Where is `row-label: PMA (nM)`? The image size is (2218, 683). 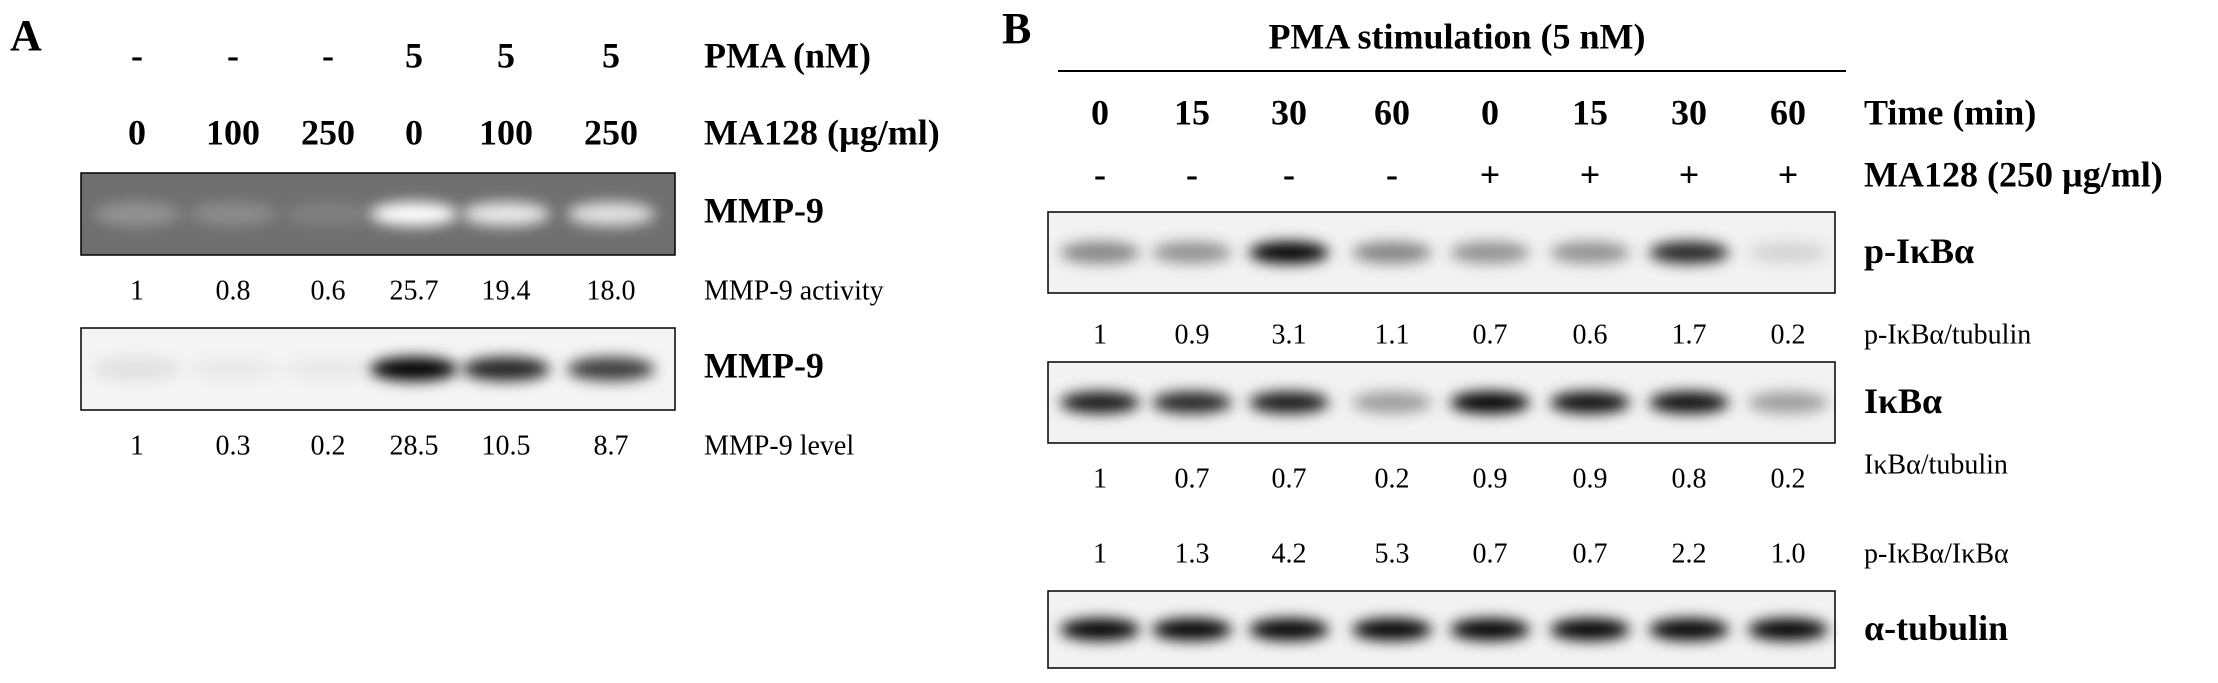 row-label: PMA (nM) is located at coordinates (787, 55).